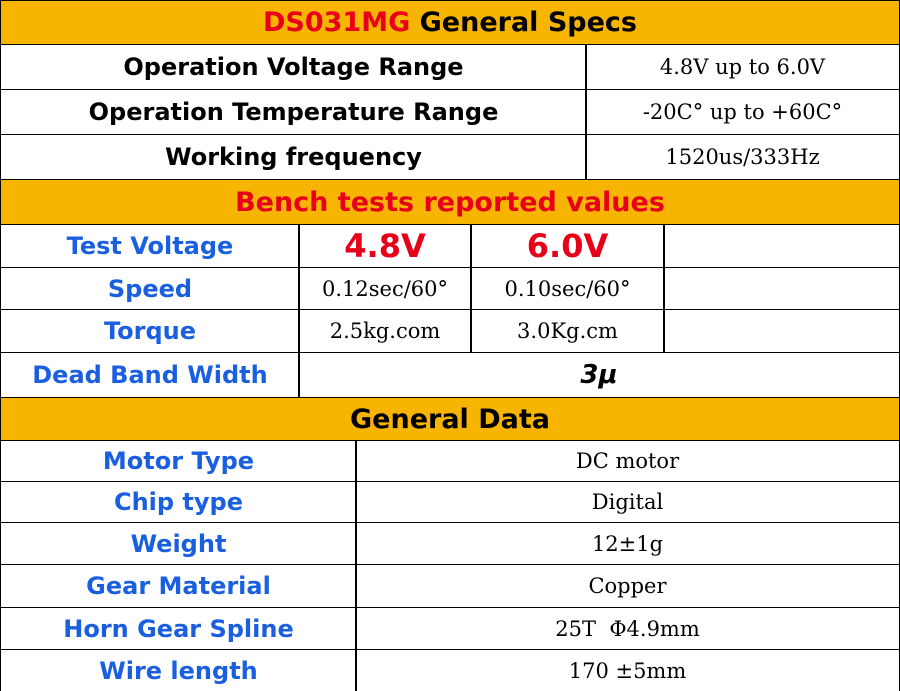  What do you see at coordinates (414, 22) in the screenshot?
I see `spacer` at bounding box center [414, 22].